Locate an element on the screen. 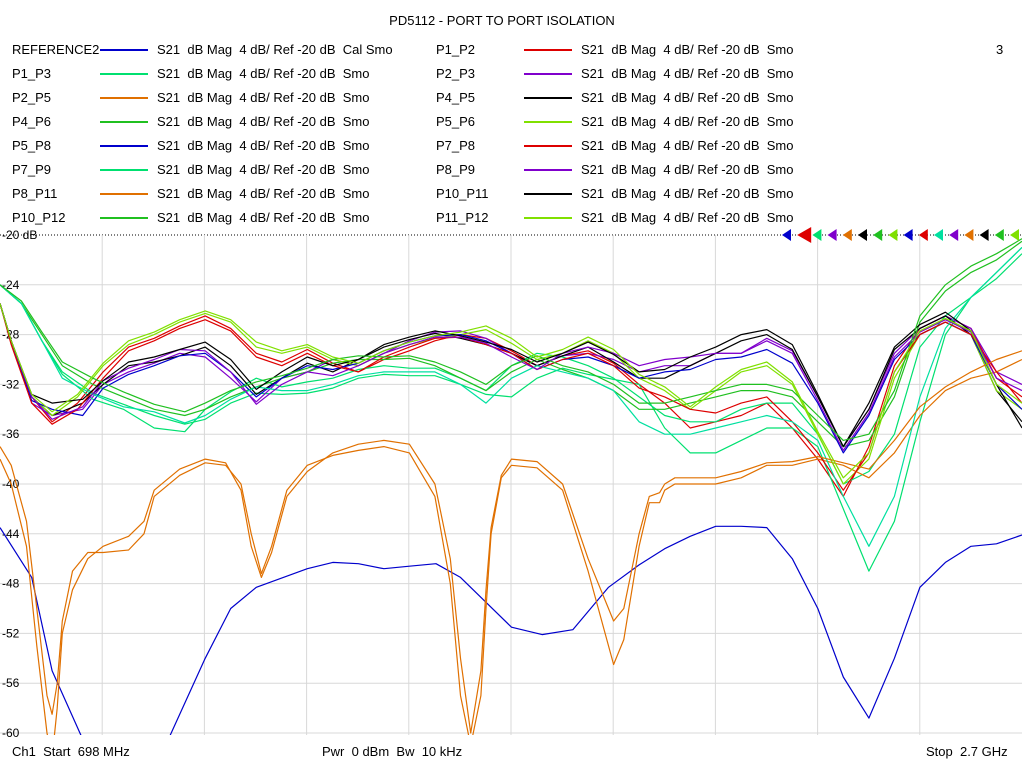  legend-name-left: P10_P12 is located at coordinates (39, 217).